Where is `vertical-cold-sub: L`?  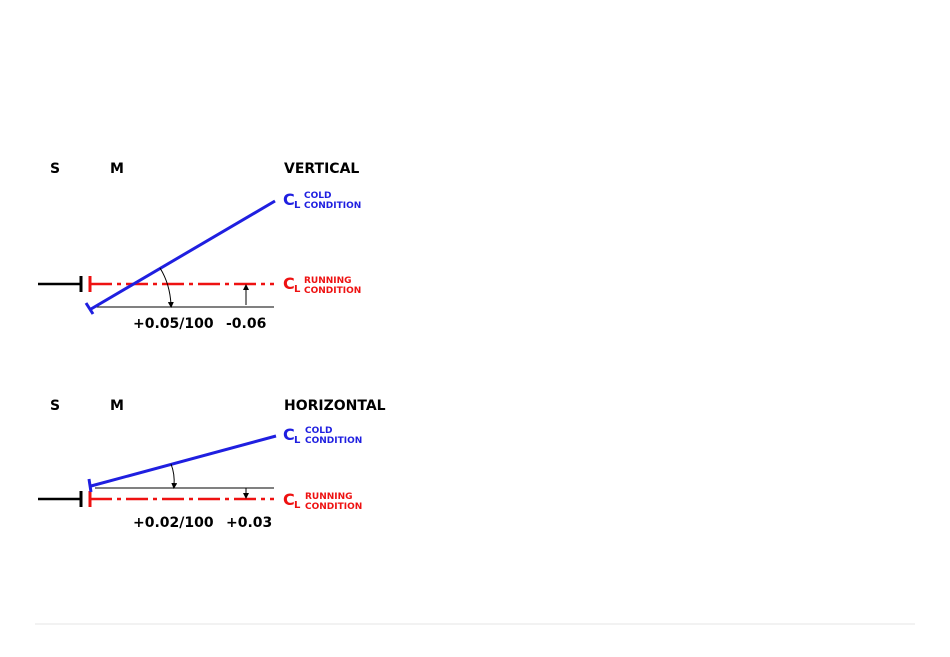
vertical-cold-sub: L is located at coordinates (297, 205).